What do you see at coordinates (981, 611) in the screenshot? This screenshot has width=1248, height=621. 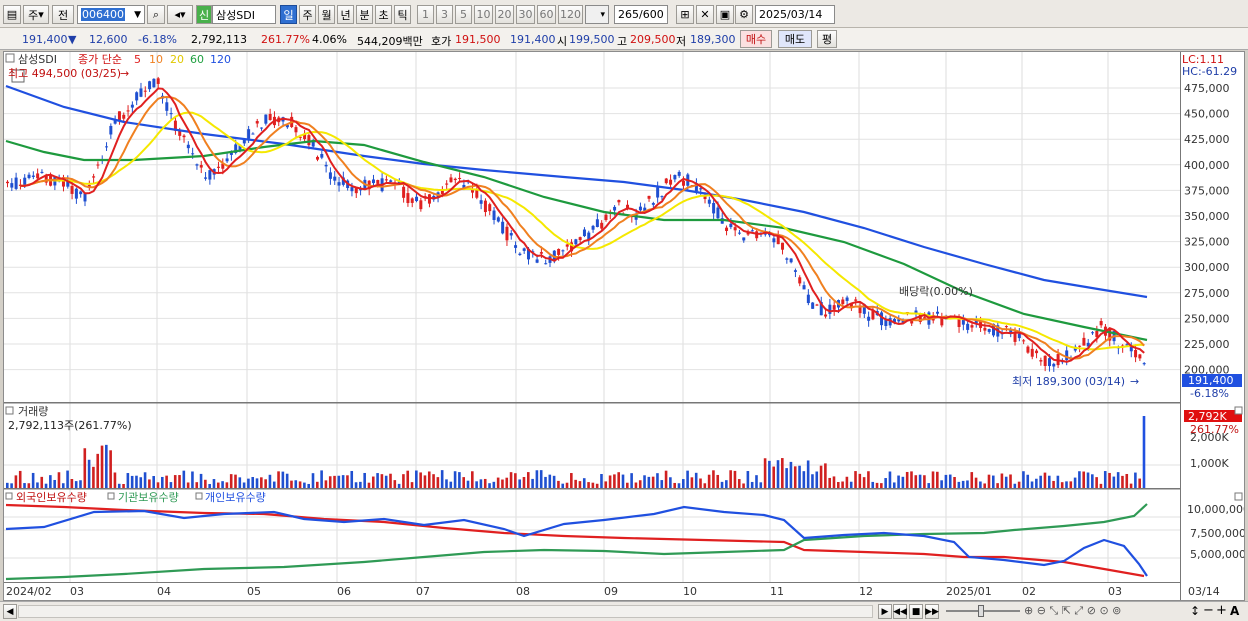 I see `zoom-slider-handle` at bounding box center [981, 611].